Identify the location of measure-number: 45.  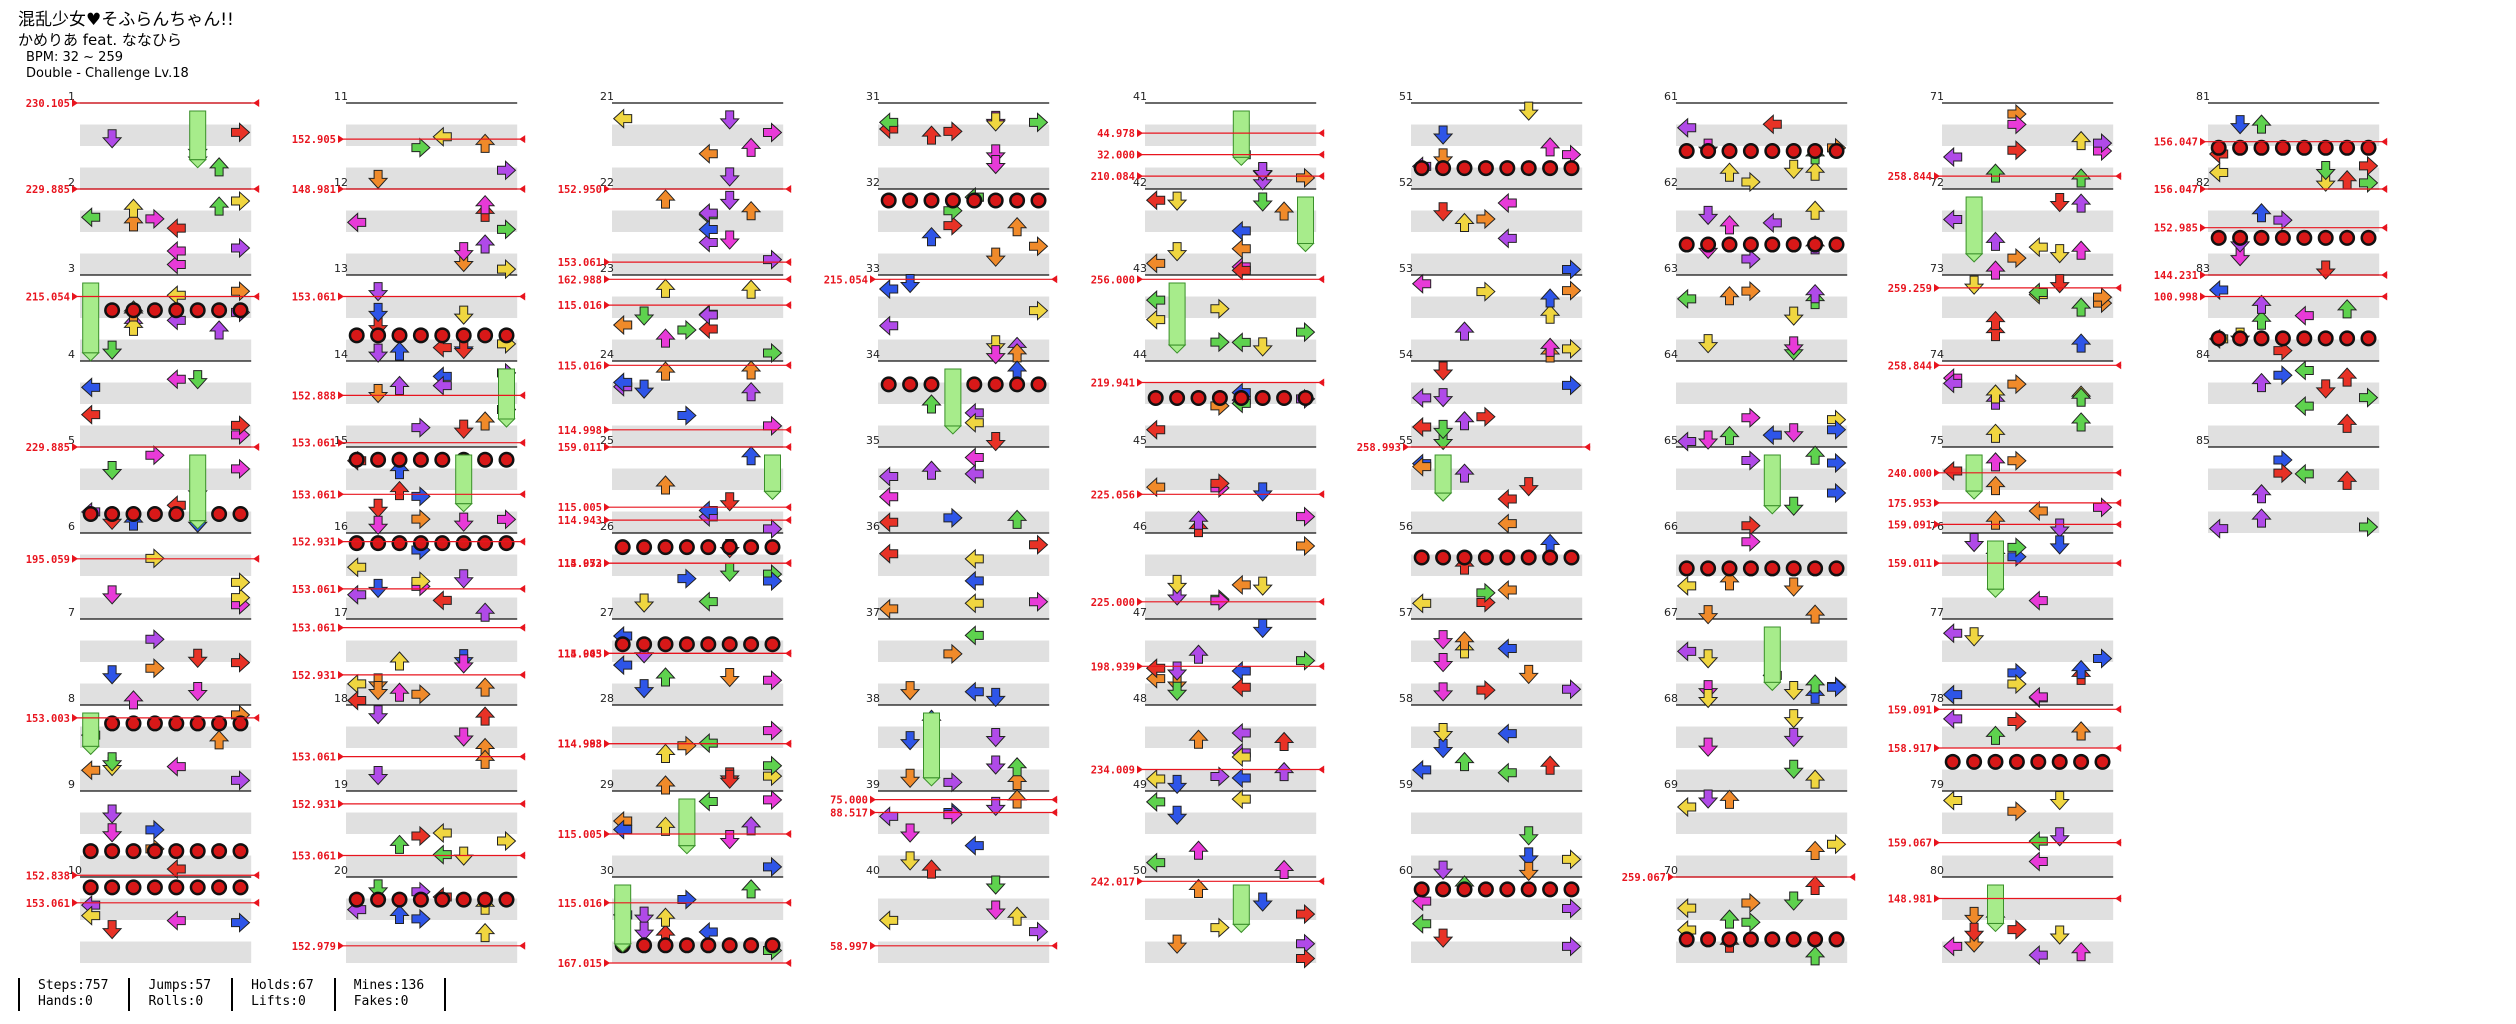
(1140, 440).